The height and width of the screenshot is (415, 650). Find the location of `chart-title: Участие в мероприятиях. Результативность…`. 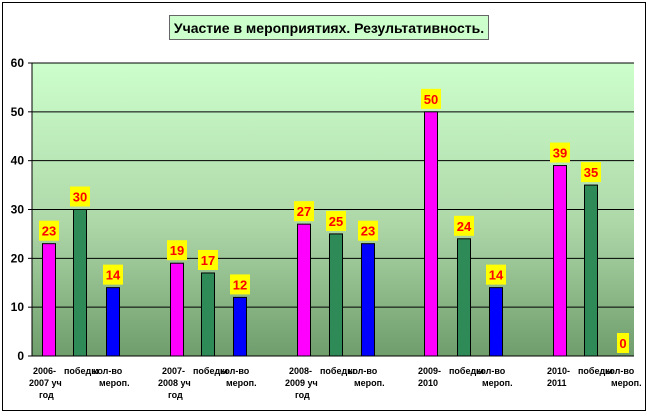

chart-title: Участие в мероприятиях. Результативность… is located at coordinates (329, 27).